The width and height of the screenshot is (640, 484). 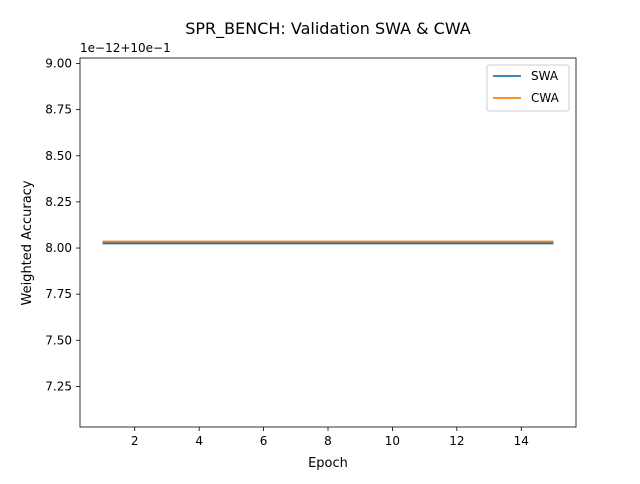 I want to click on chart-title: SPR_BENCH: Validation SWA & CWA, so click(x=328, y=29).